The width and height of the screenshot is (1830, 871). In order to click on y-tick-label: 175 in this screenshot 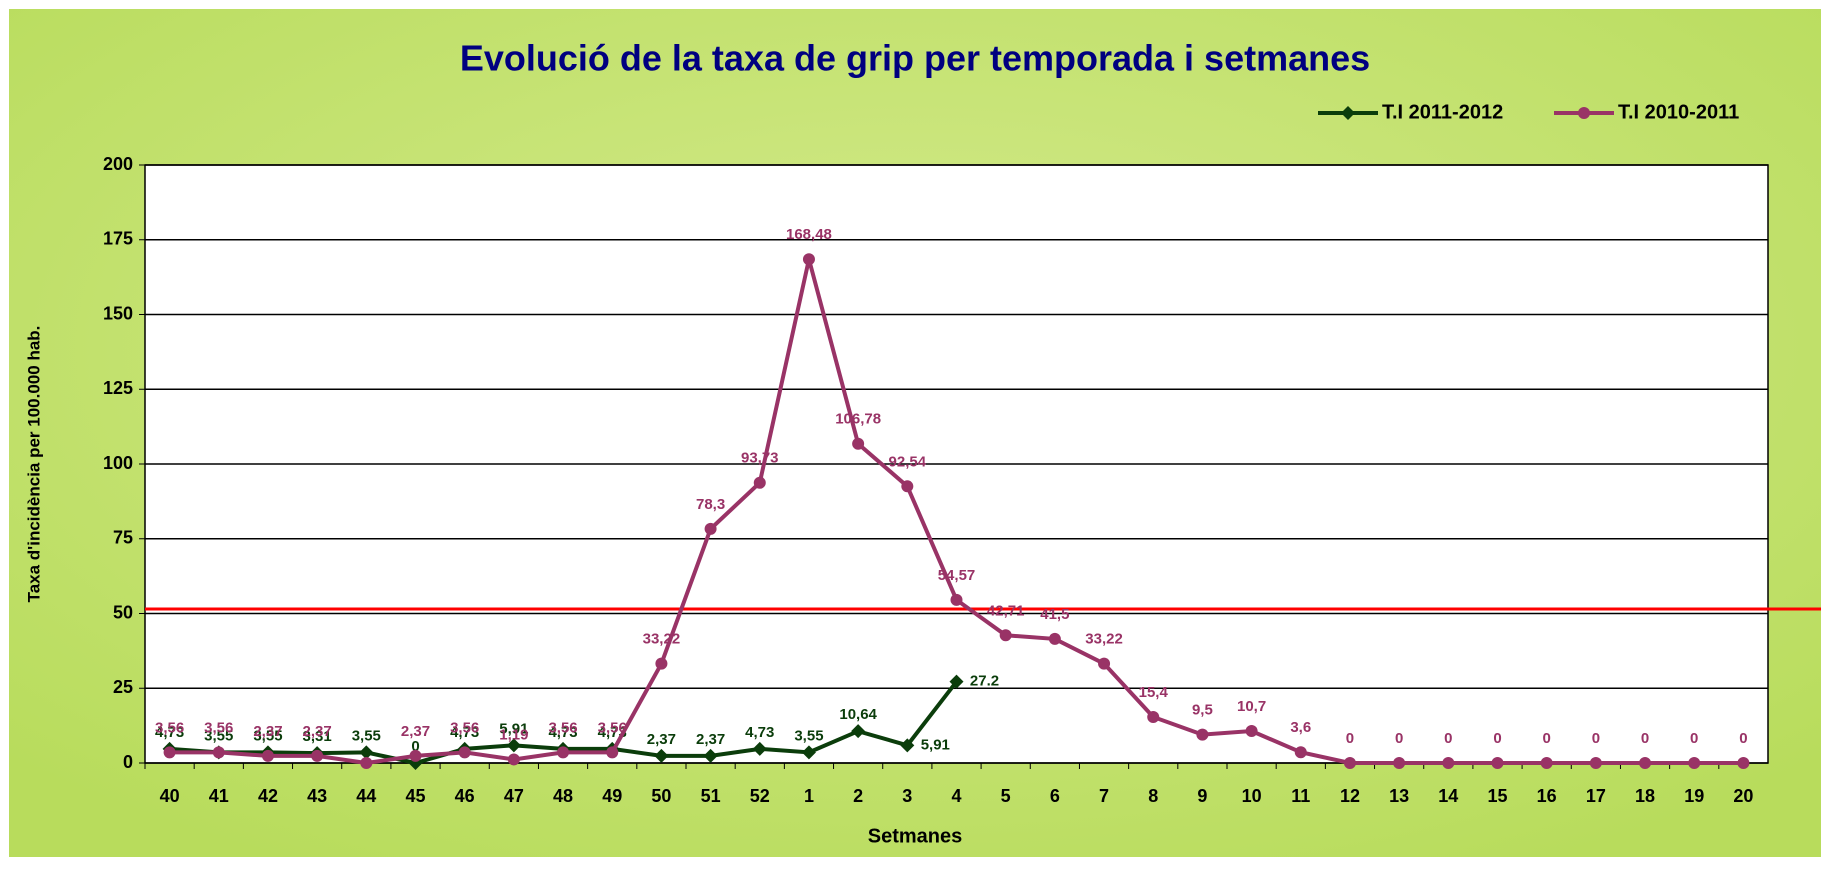, I will do `click(118, 239)`.